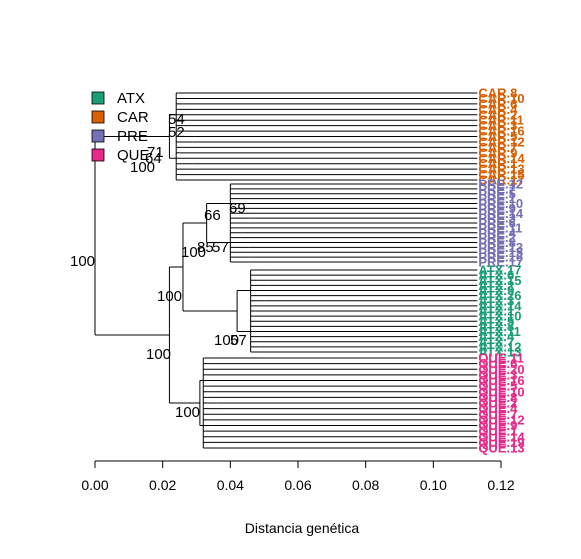 The height and width of the screenshot is (559, 581). I want to click on x-tick-label: 0.00, so click(94, 485).